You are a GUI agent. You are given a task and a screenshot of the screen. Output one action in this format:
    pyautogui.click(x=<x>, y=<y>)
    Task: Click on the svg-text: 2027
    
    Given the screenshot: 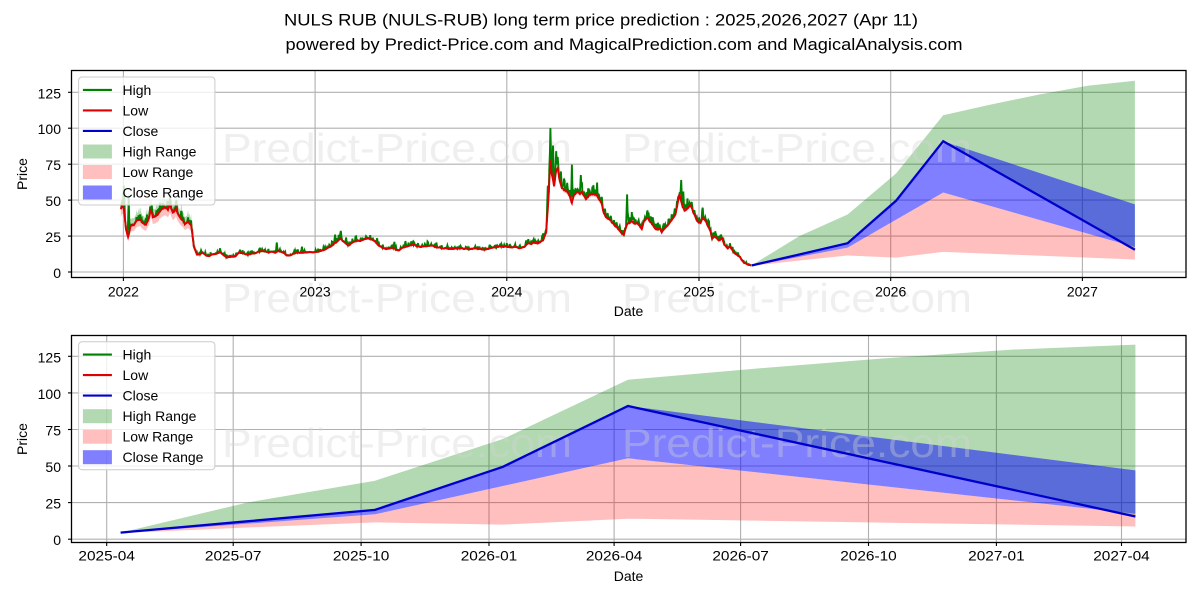 What is the action you would take?
    pyautogui.click(x=1082, y=292)
    